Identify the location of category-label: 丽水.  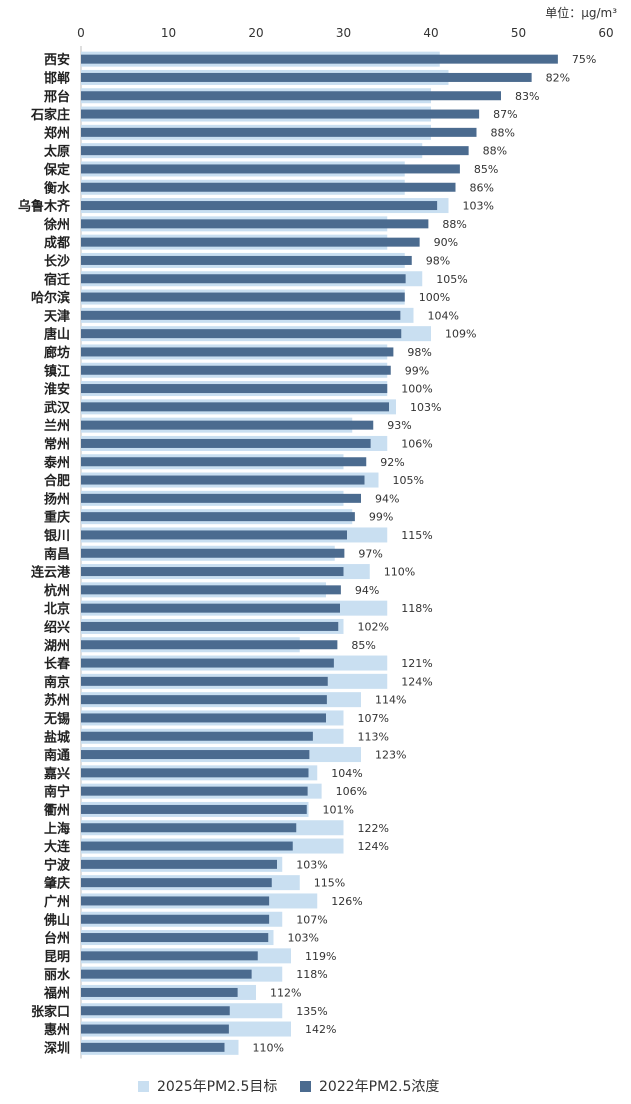
(57, 975).